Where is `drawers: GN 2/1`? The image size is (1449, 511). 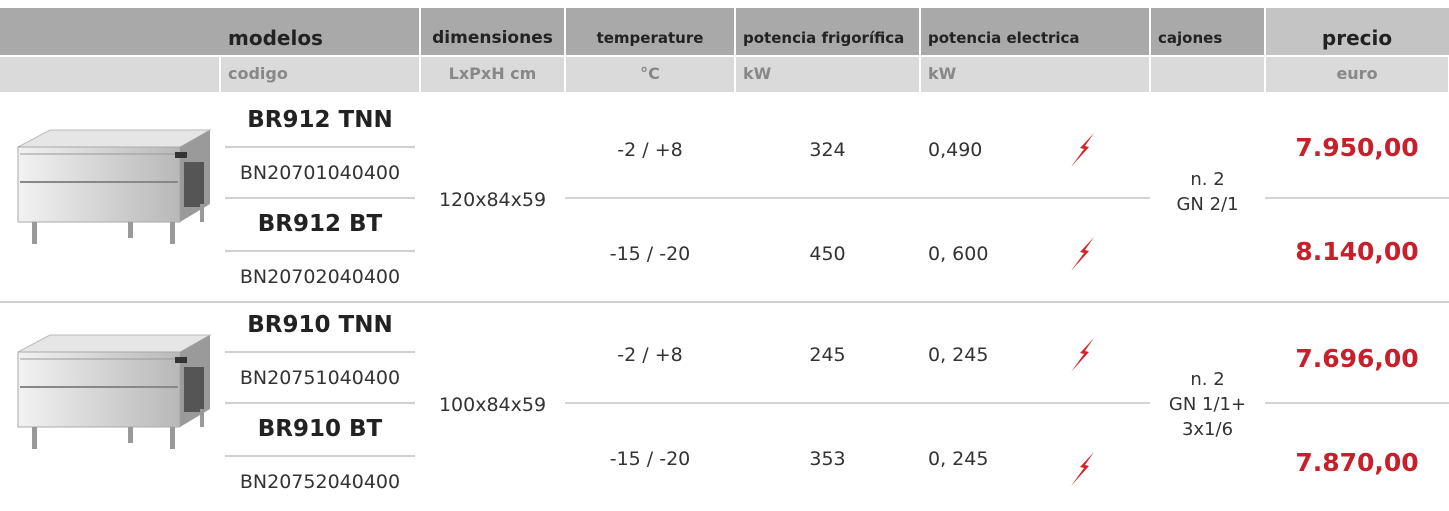 drawers: GN 2/1 is located at coordinates (1207, 204).